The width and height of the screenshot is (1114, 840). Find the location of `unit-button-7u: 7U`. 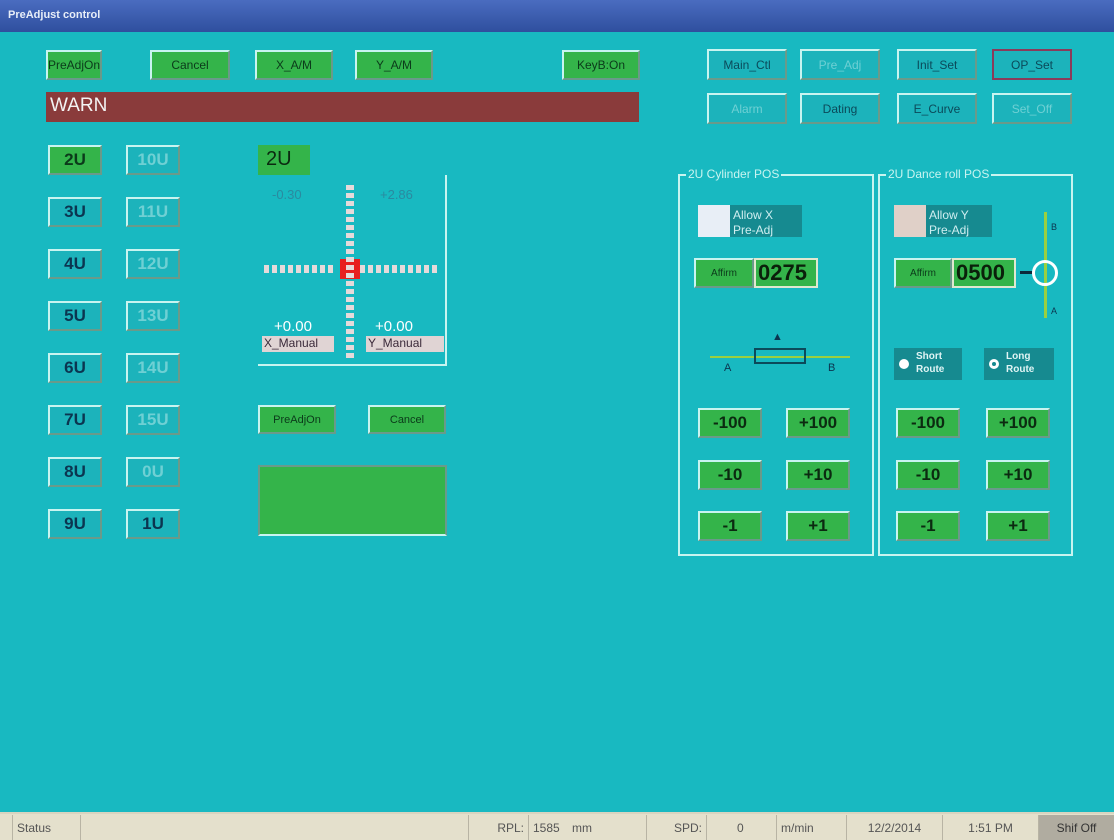

unit-button-7u: 7U is located at coordinates (75, 420).